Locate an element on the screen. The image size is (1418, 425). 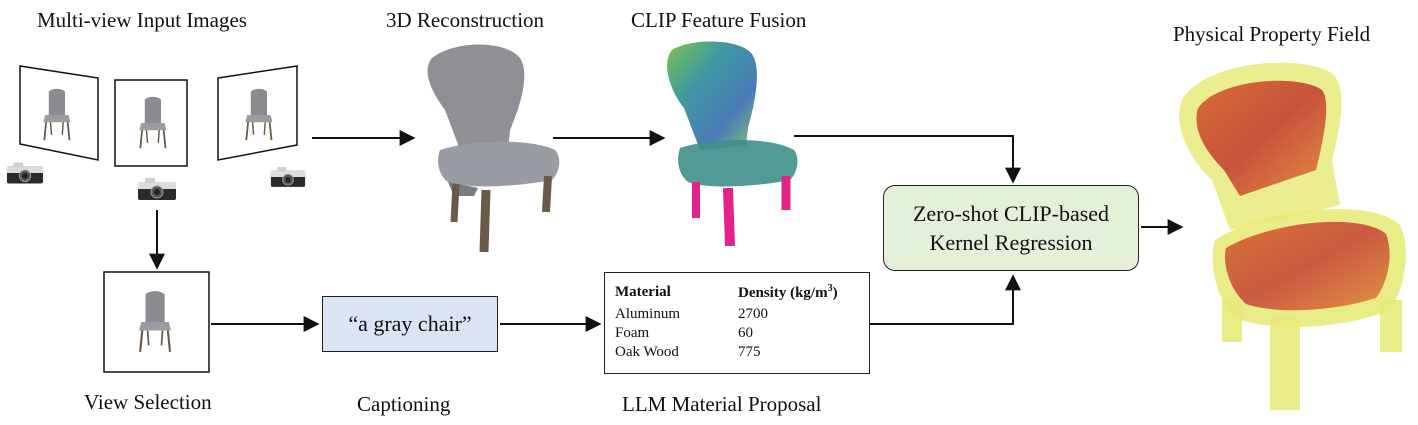
kernel-line-2: Kernel Regression is located at coordinates (1011, 242).